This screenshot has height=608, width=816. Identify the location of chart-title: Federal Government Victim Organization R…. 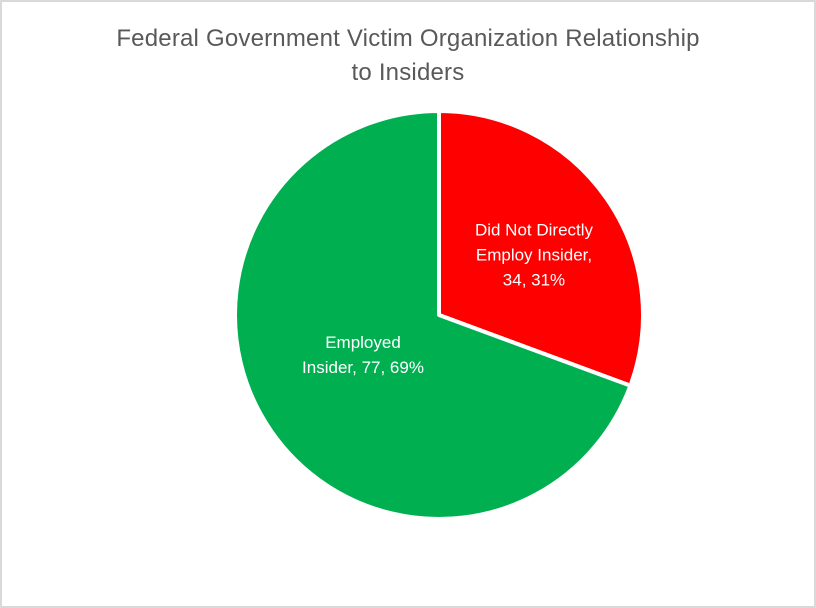
(408, 56).